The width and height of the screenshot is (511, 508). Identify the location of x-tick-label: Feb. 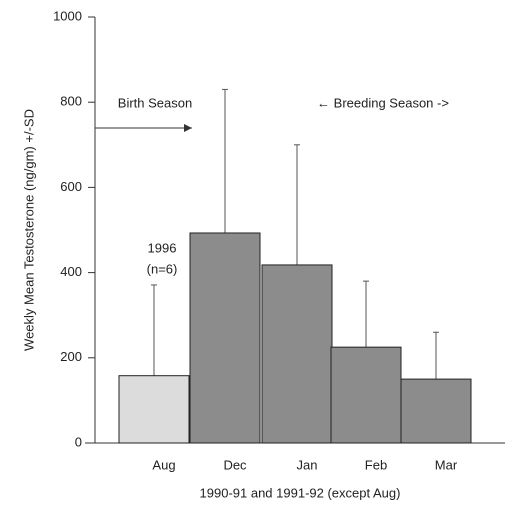
(376, 464).